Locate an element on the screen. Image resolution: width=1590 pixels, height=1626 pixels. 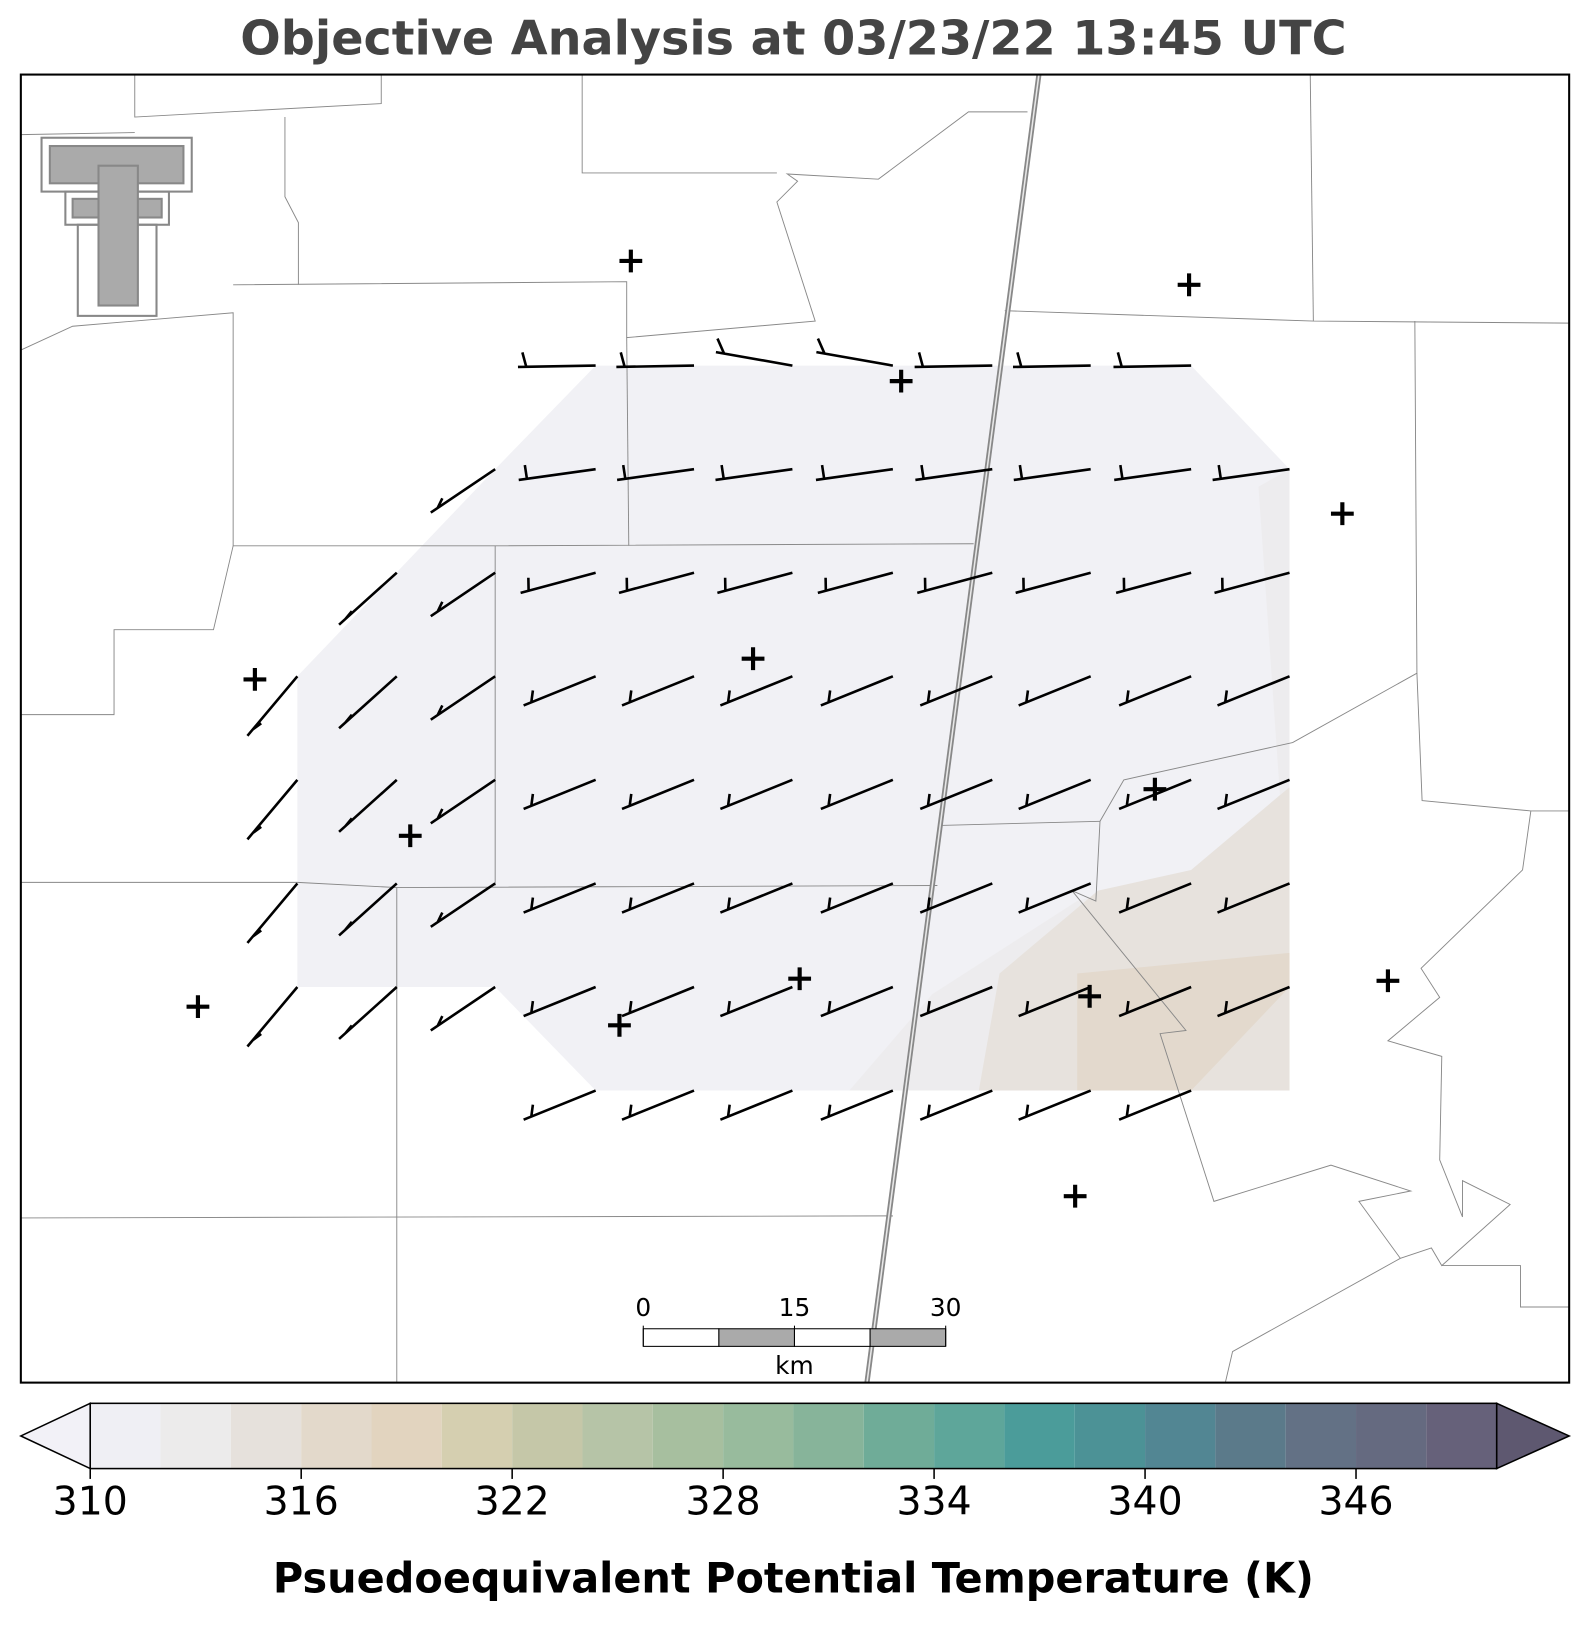
colorbar: 310 316 322 328 334 340 346 is located at coordinates (795, 1463).